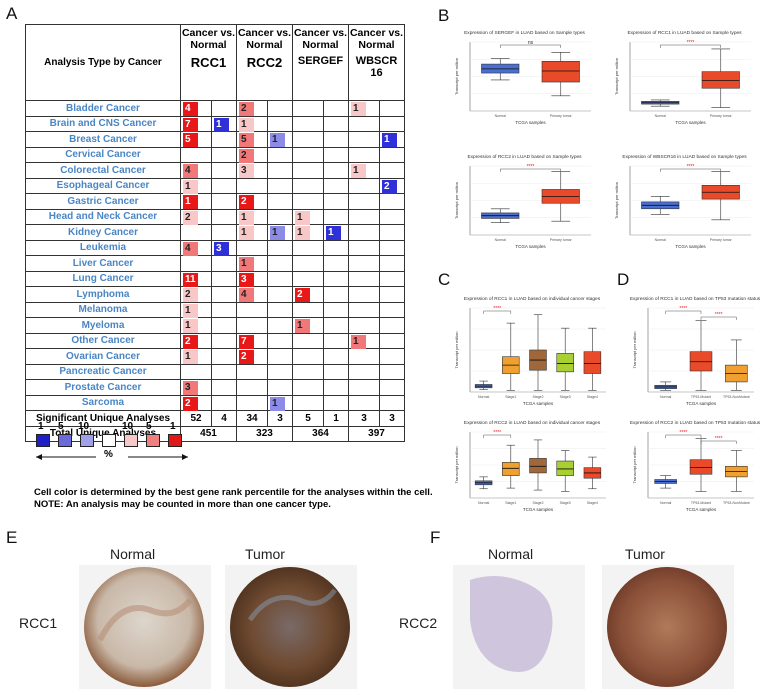 This screenshot has width=780, height=695. Describe the element at coordinates (190, 140) in the screenshot. I see `analysis-count: 5` at that location.